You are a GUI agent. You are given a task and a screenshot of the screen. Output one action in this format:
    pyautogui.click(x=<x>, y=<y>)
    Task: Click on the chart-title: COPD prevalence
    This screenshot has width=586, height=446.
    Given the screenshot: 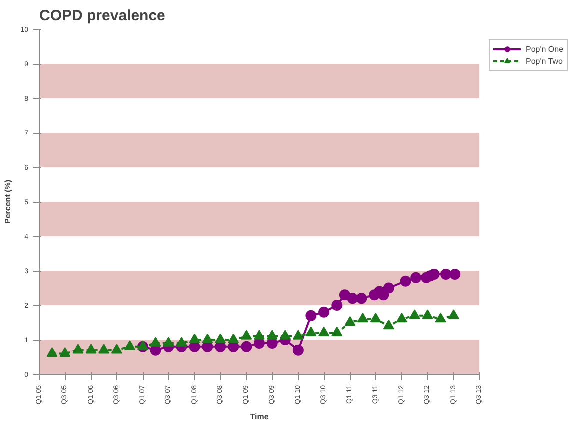 What is the action you would take?
    pyautogui.click(x=103, y=16)
    